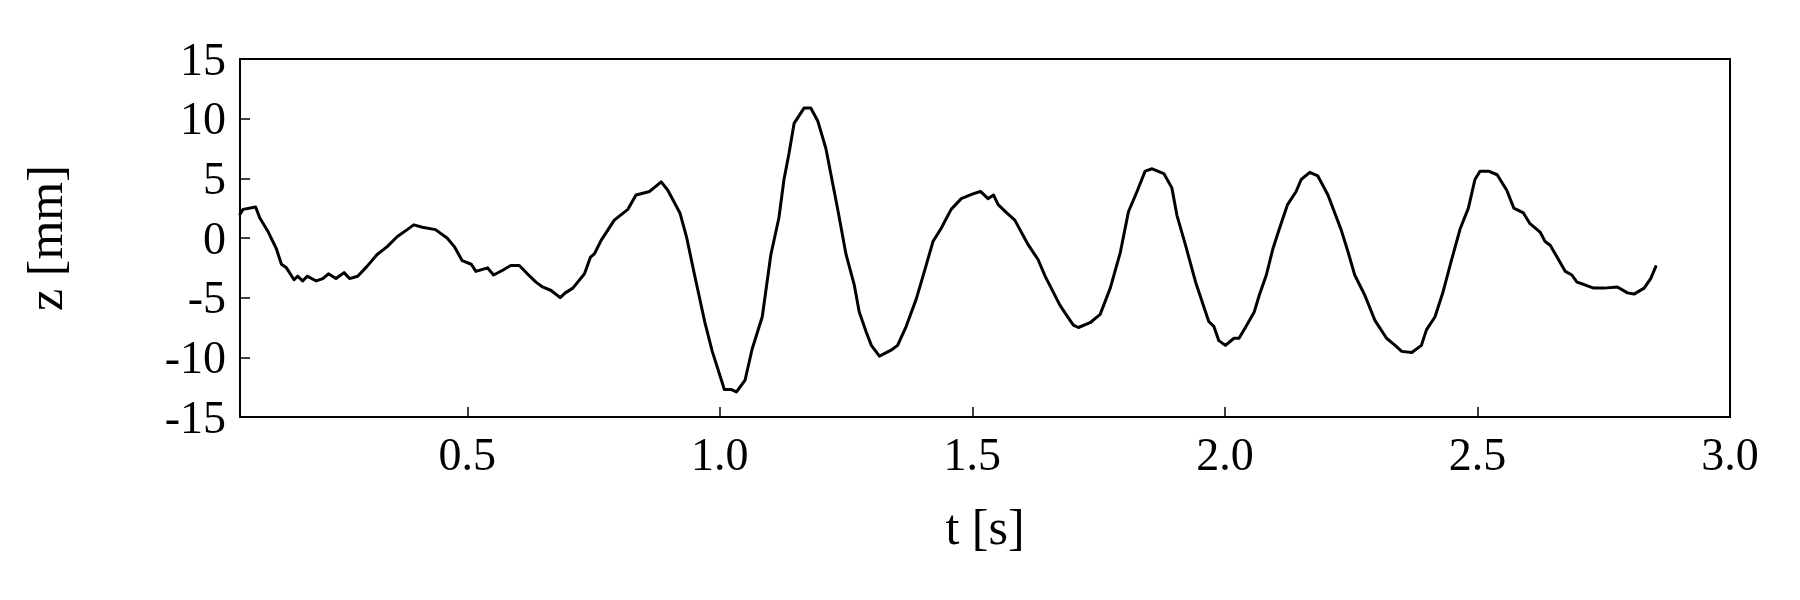  What do you see at coordinates (720, 454) in the screenshot?
I see `x-tick-label: 1.0` at bounding box center [720, 454].